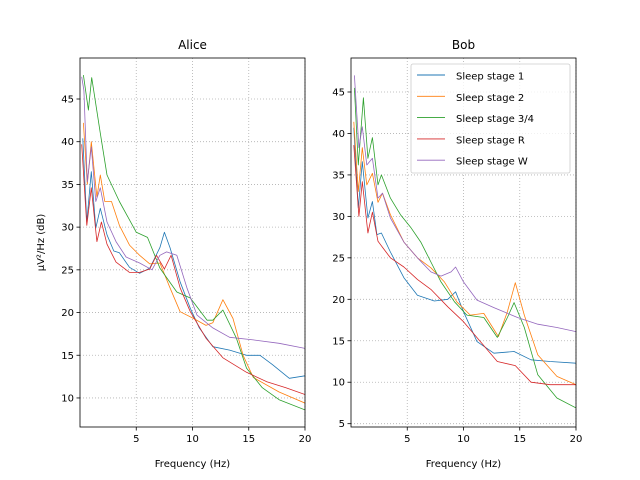 The image size is (640, 480). Describe the element at coordinates (342, 424) in the screenshot. I see `y-tick-label: 5` at that location.